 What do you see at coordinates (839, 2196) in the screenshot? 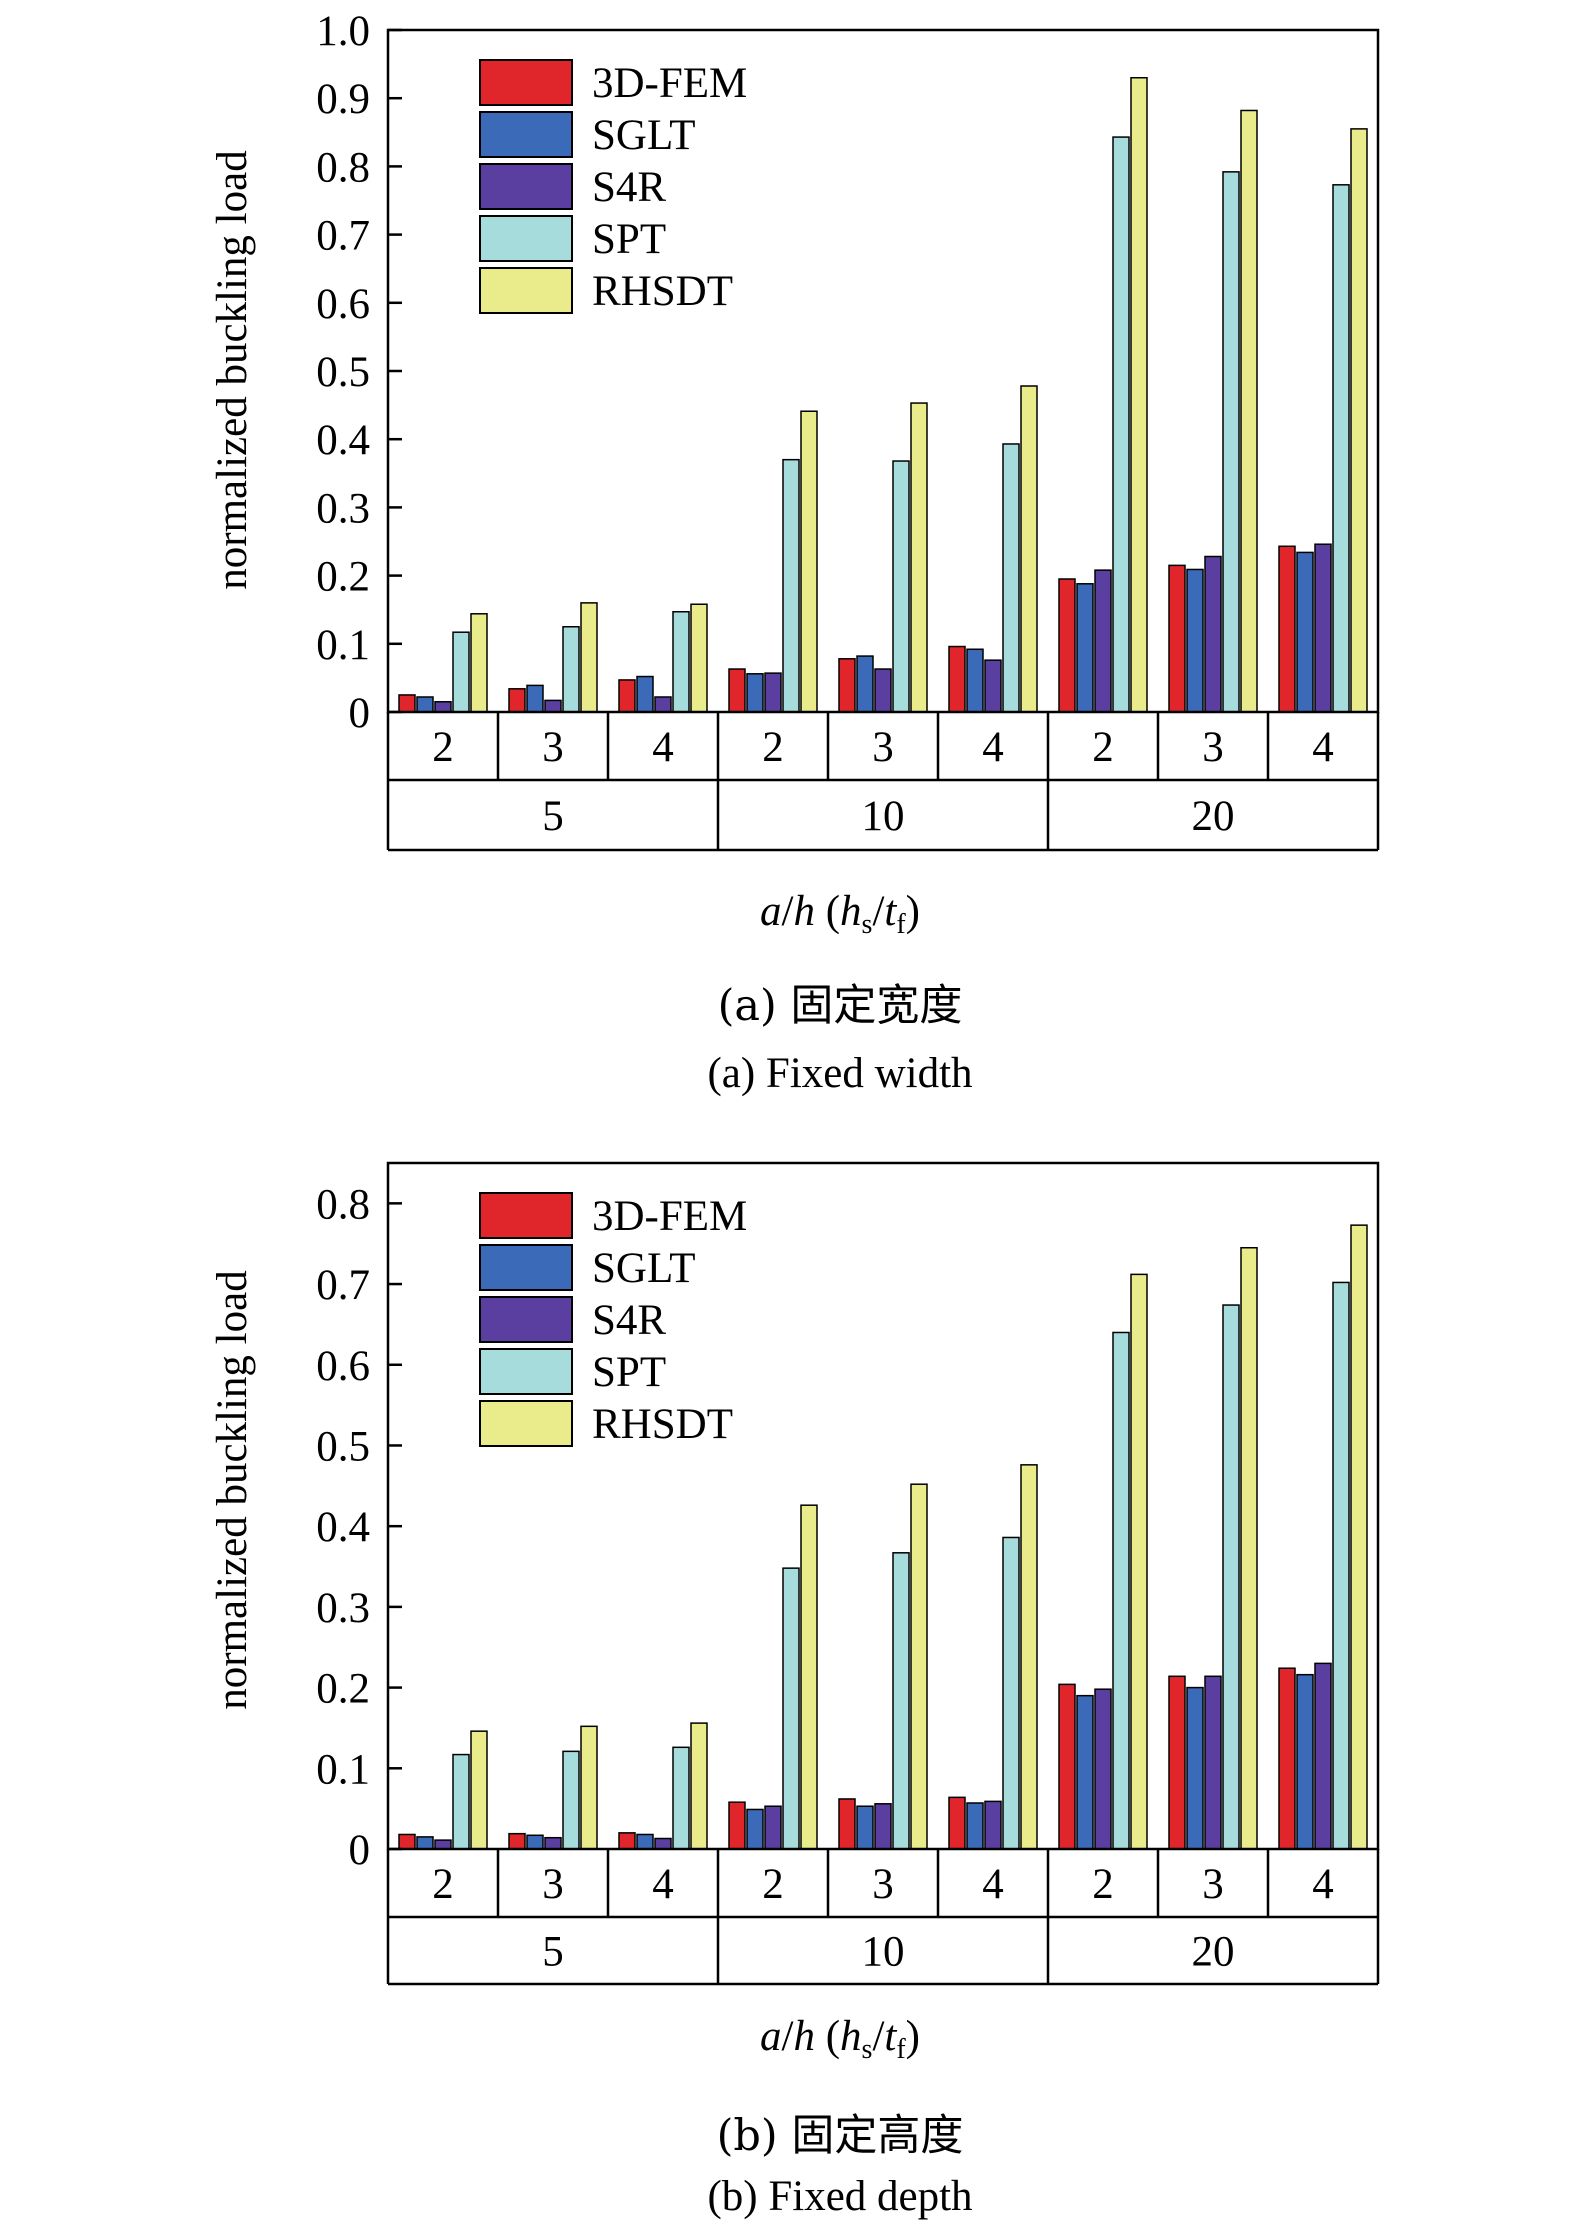
I see `caption-en: (b) Fixed depth` at bounding box center [839, 2196].